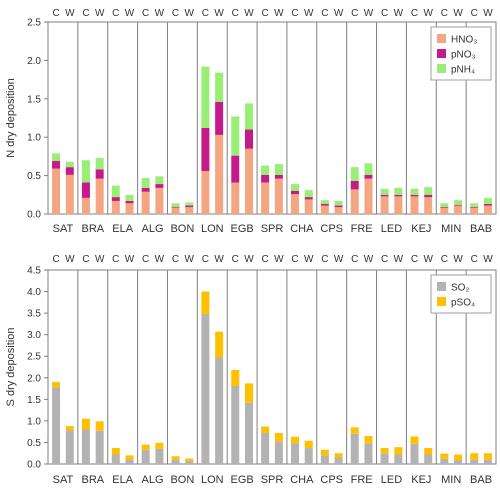 The height and width of the screenshot is (490, 500). What do you see at coordinates (34, 292) in the screenshot?
I see `y-tick-label: 4.0` at bounding box center [34, 292].